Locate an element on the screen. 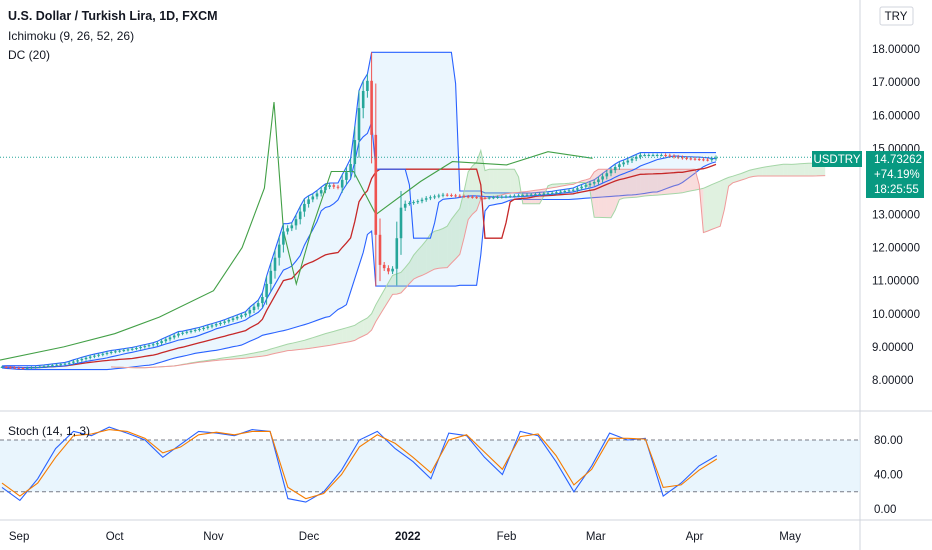 The width and height of the screenshot is (932, 550). price-tick-label: 11.00000 is located at coordinates (895, 282).